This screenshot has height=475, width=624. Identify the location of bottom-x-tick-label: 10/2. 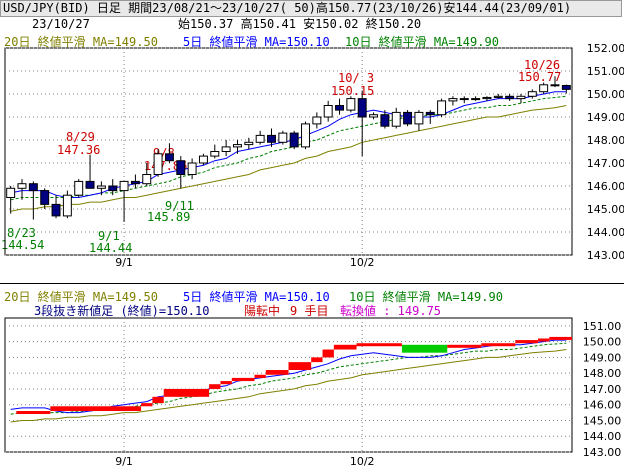
(362, 461).